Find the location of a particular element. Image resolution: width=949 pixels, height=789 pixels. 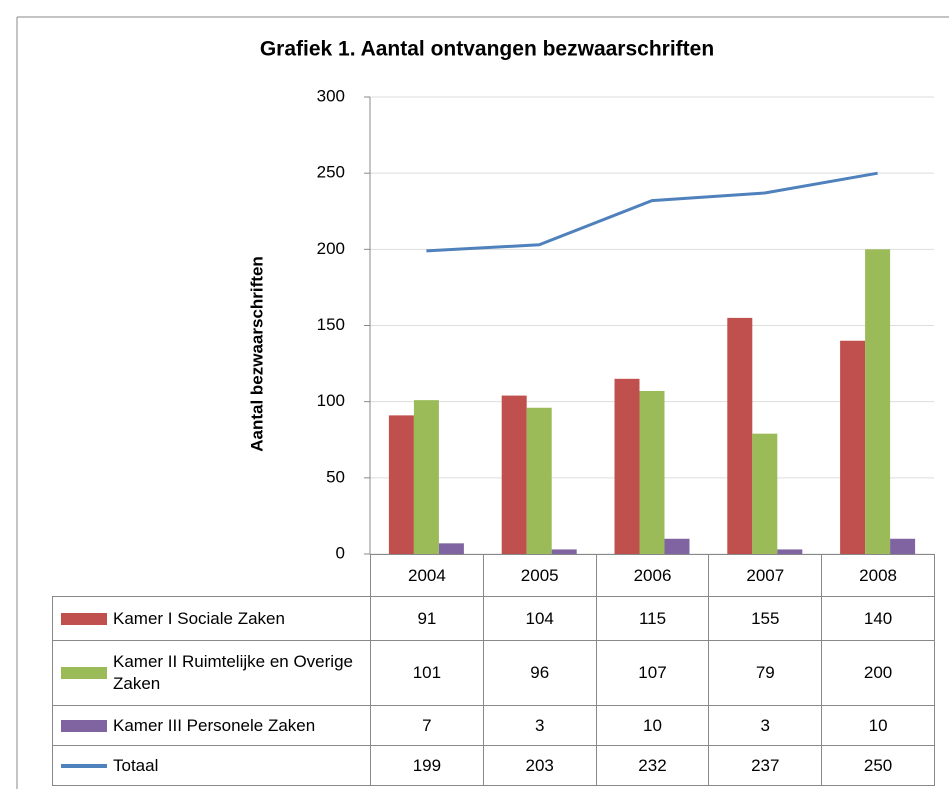

data-label: 250 is located at coordinates (878, 765).